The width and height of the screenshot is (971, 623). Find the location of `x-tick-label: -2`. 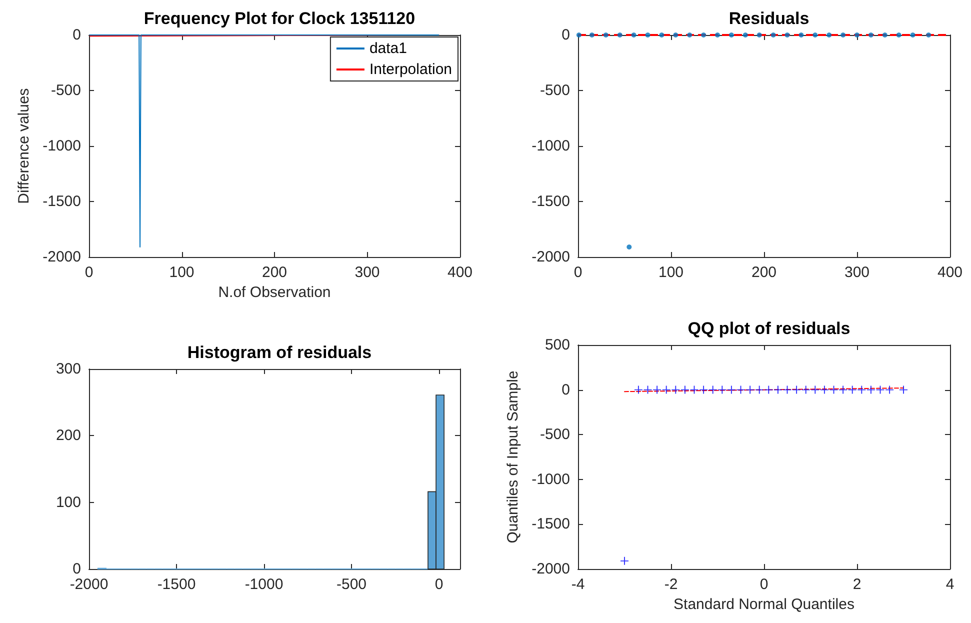

x-tick-label: -2 is located at coordinates (671, 584).